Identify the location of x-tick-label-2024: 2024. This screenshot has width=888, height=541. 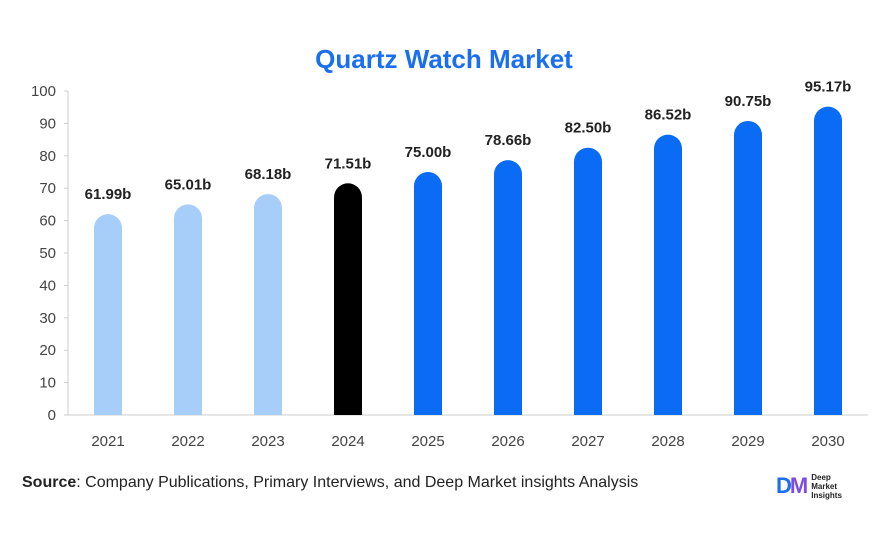
(347, 441).